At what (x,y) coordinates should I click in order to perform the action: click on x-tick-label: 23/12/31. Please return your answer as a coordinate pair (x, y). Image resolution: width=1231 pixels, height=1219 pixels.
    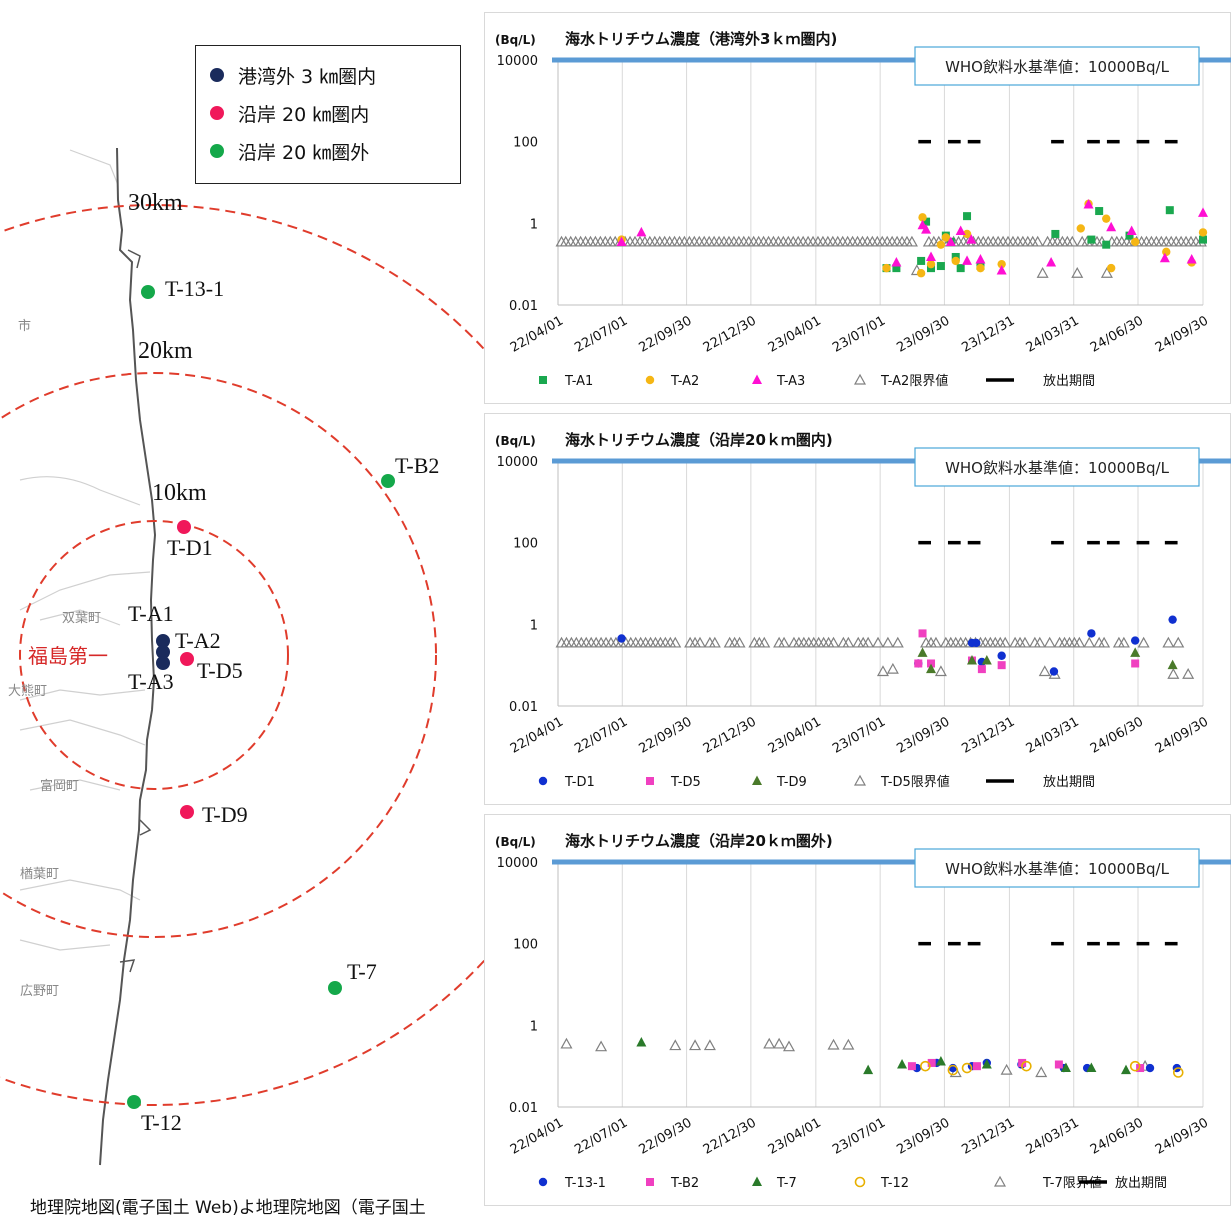
    Looking at the image, I should click on (988, 334).